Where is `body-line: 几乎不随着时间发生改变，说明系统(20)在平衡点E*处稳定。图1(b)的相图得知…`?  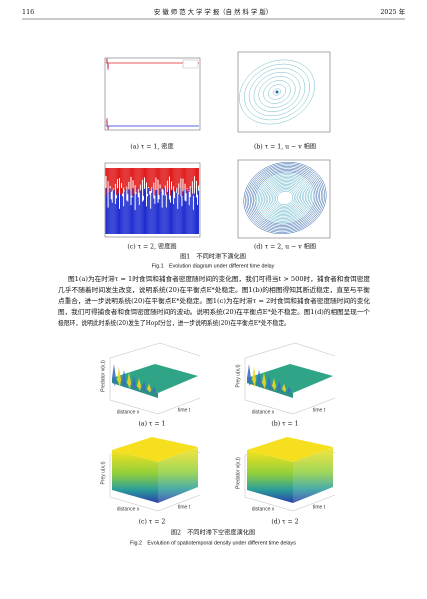
body-line: 几乎不随着时间发生改变，说明系统(20)在平衡点E*处稳定。图1(b)的相图得知… is located at coordinates (214, 289).